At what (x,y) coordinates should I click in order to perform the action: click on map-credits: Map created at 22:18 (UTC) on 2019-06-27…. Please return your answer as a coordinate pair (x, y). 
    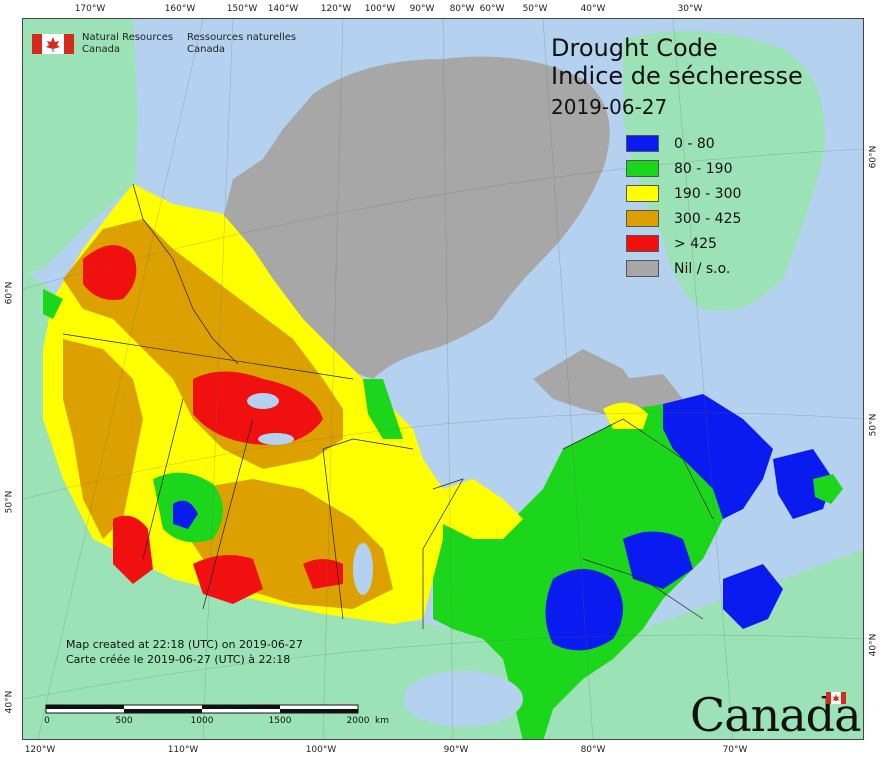
    Looking at the image, I should click on (184, 652).